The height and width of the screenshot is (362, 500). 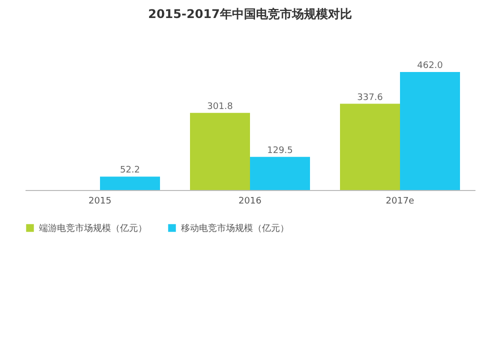 What do you see at coordinates (235, 228) in the screenshot?
I see `legend-label: 移动电竞市场规模（亿元）` at bounding box center [235, 228].